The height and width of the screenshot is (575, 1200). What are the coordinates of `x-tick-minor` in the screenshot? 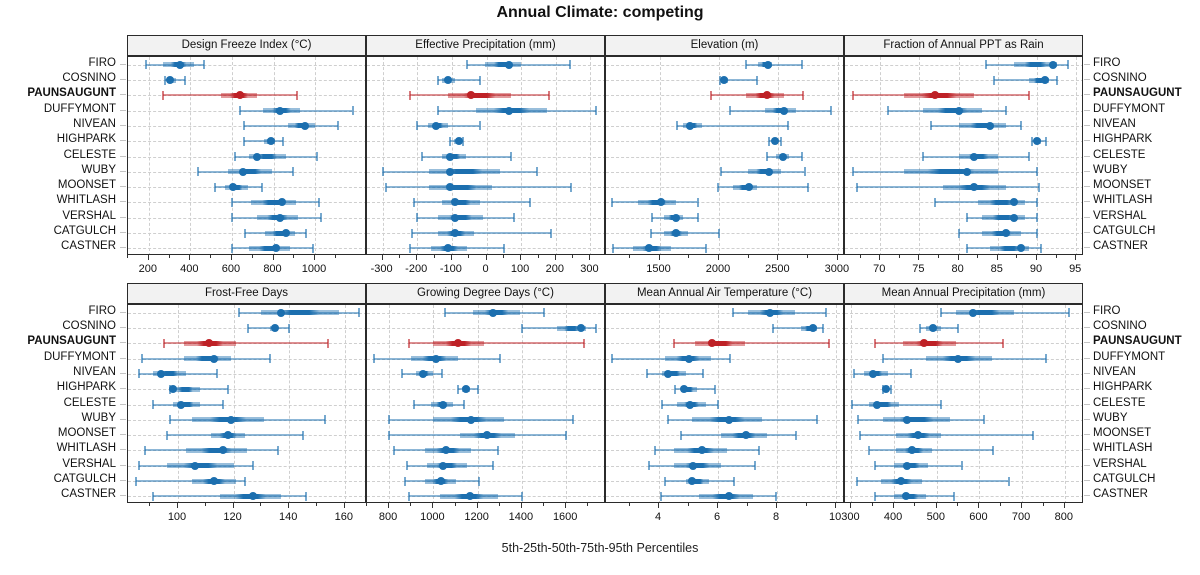 It's located at (978, 256).